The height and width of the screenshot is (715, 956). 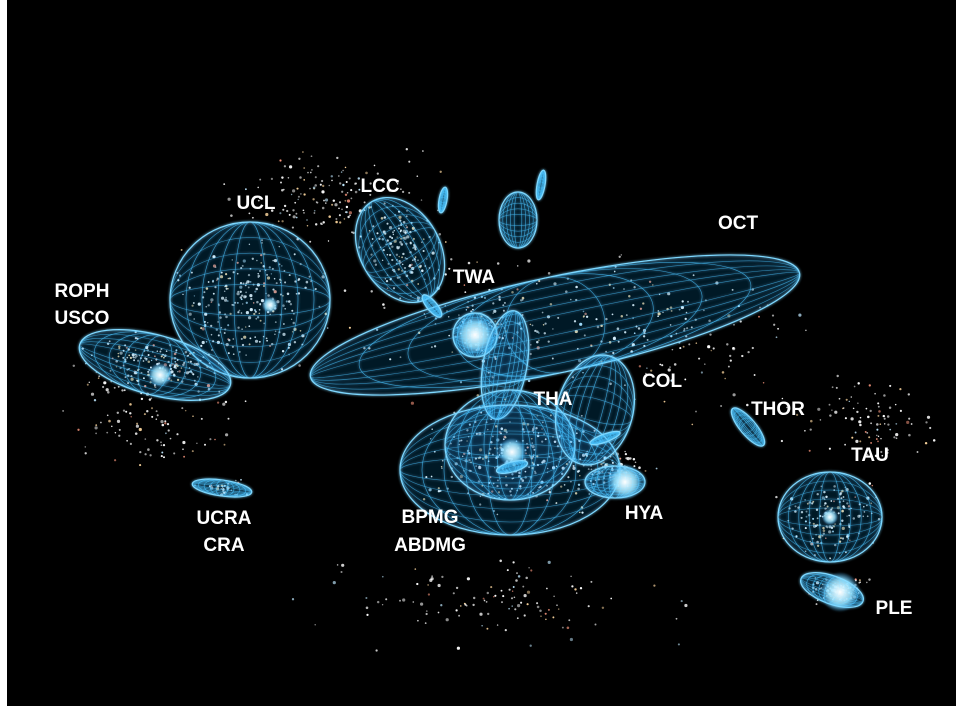 I want to click on label-ucra: UCRA, so click(x=224, y=518).